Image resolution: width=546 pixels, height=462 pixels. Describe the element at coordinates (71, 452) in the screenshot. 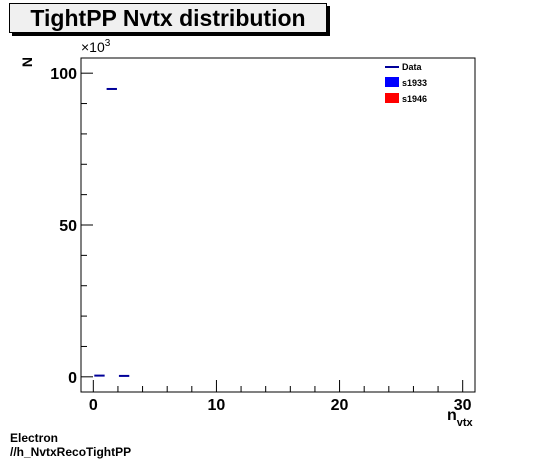

I see `footer-line-2: //h_NvtxRecoTightPP` at that location.